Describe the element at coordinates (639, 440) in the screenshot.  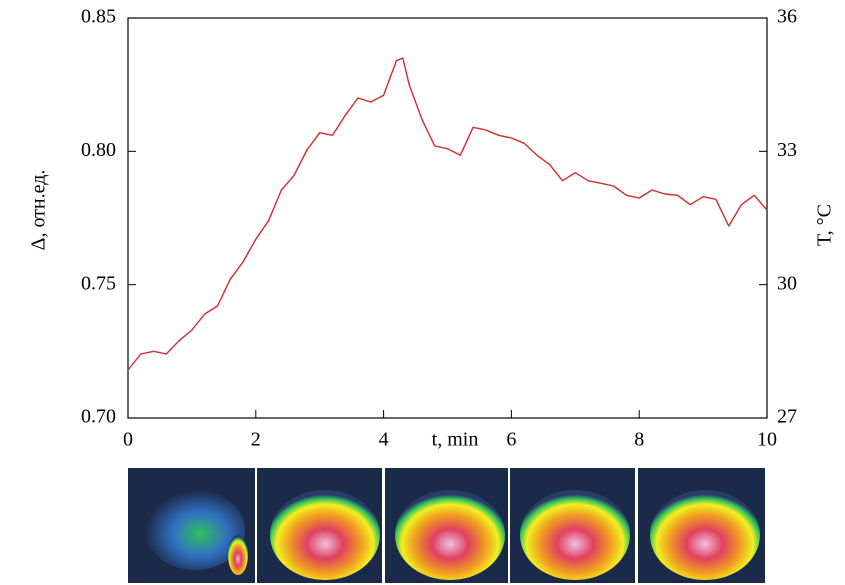
I see `x-tick-label: 8` at that location.